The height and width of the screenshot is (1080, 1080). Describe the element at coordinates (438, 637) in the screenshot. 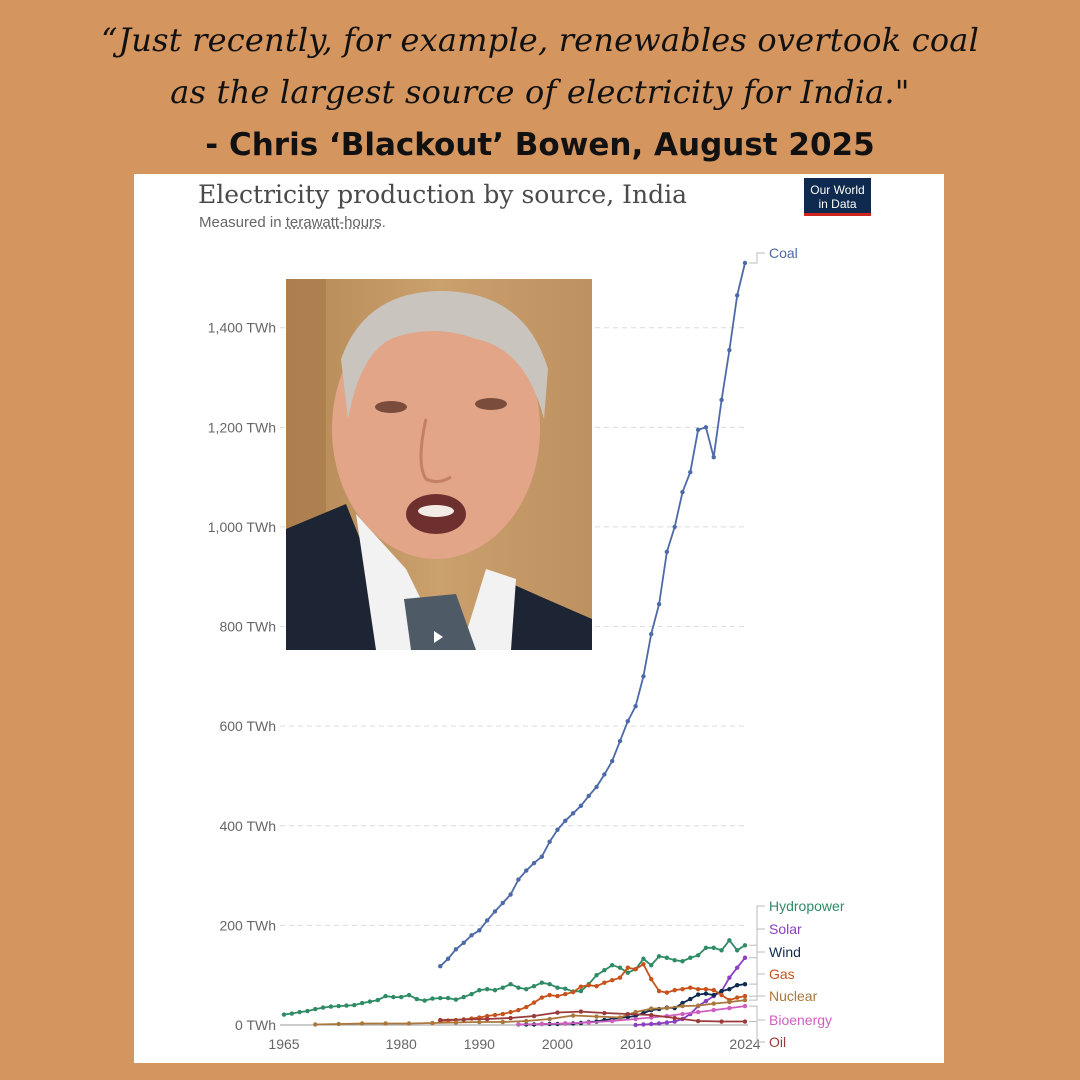

I see `play-icon` at that location.